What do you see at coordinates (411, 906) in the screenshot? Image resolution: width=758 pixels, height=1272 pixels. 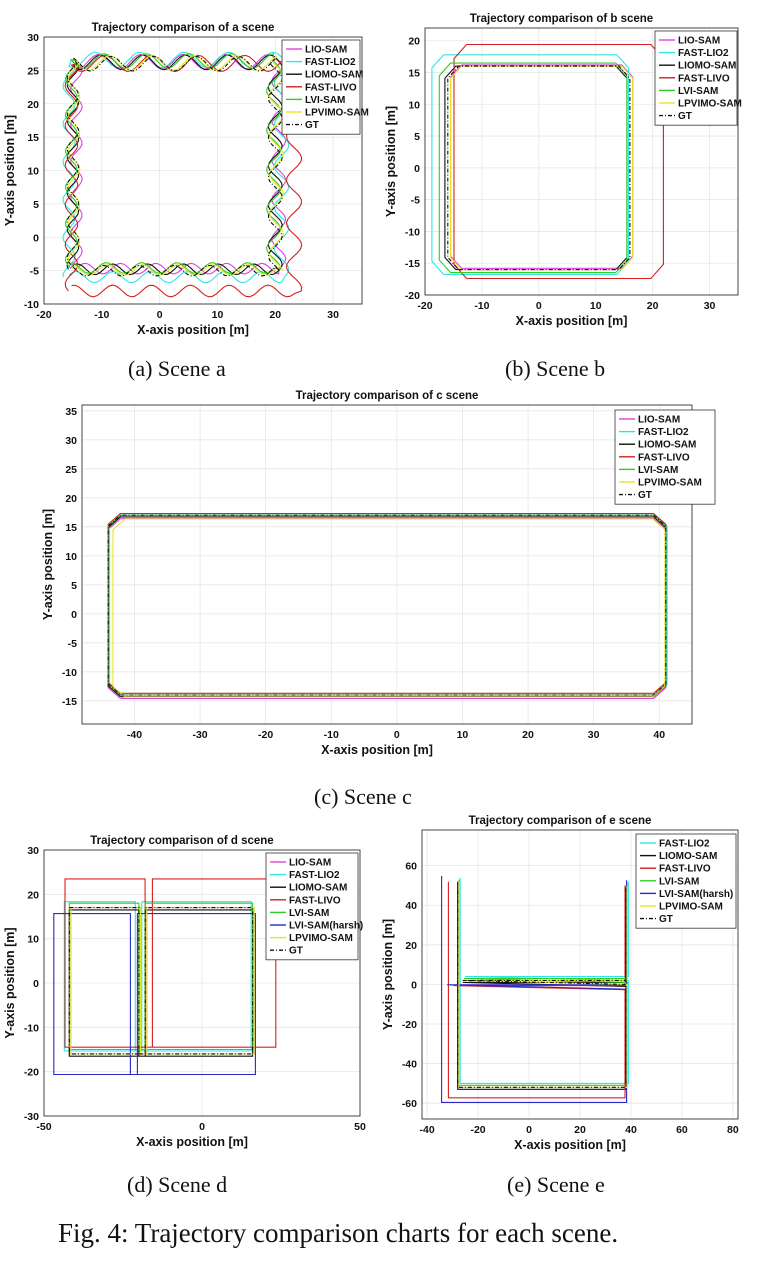 I see `y-tick-label: 40` at bounding box center [411, 906].